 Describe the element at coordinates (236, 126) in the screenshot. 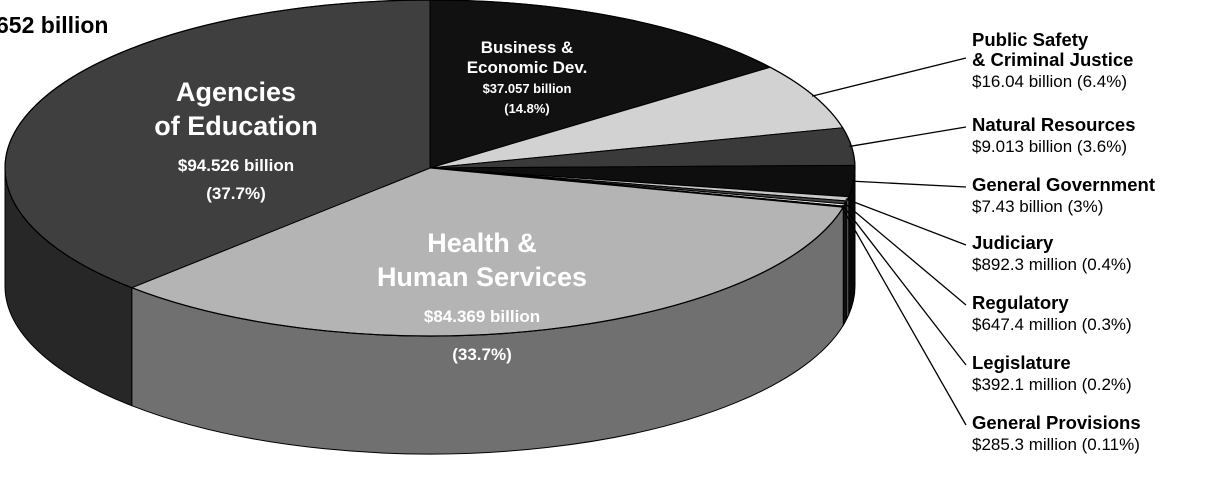

I see `slice-label-name2: of Education` at that location.